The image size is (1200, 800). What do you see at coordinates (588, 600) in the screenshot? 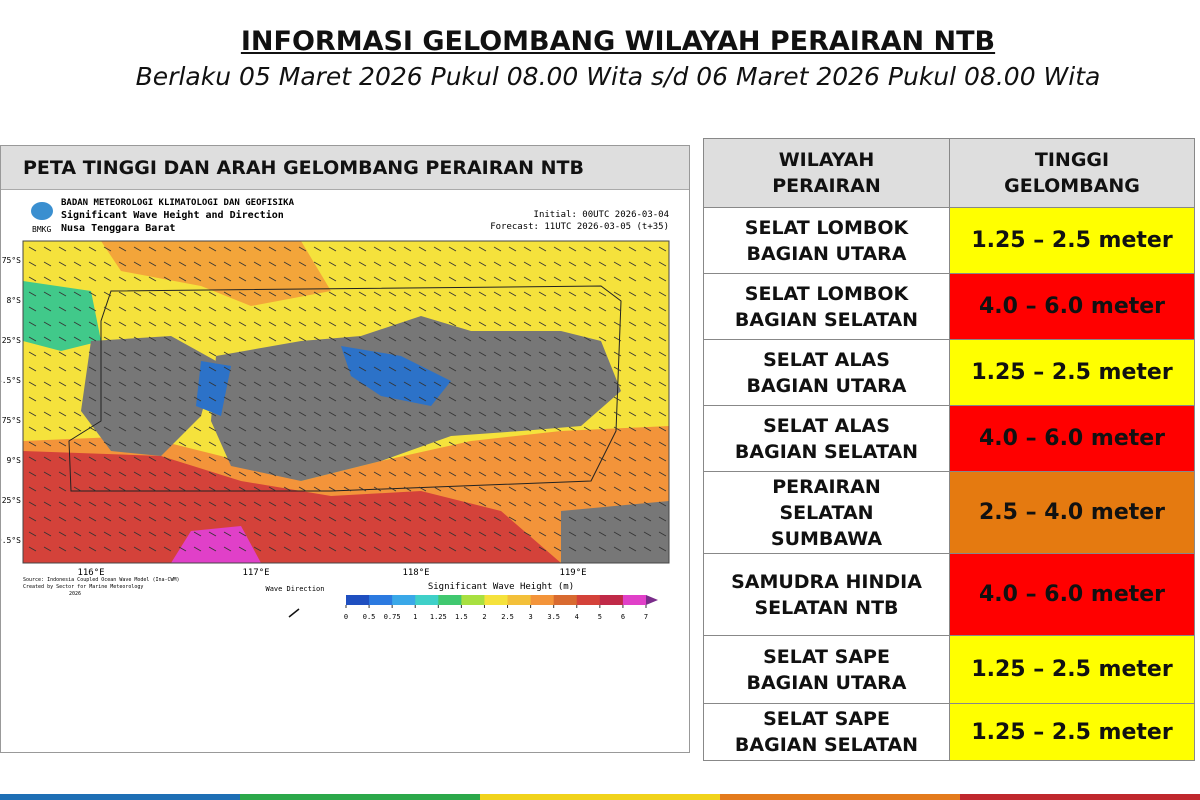
I see `colorbar-segment` at bounding box center [588, 600].